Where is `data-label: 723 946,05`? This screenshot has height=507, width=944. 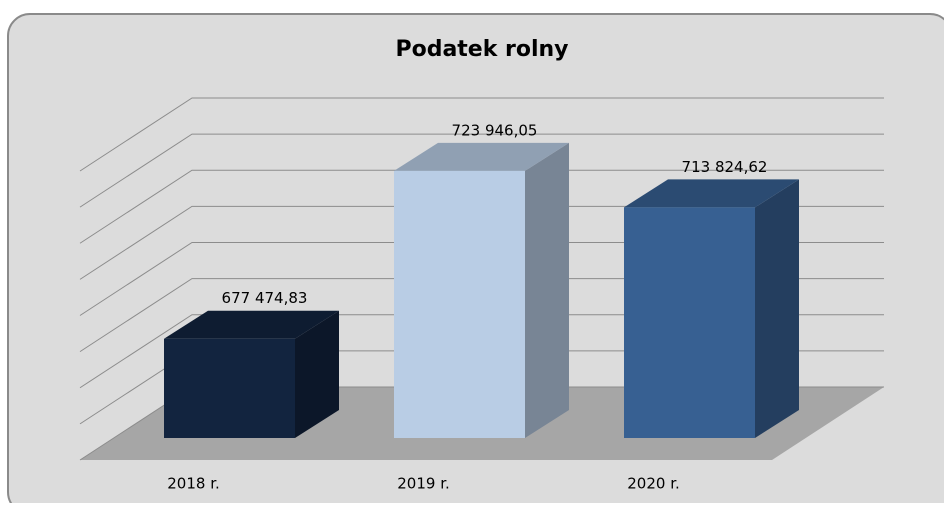 data-label: 723 946,05 is located at coordinates (495, 130).